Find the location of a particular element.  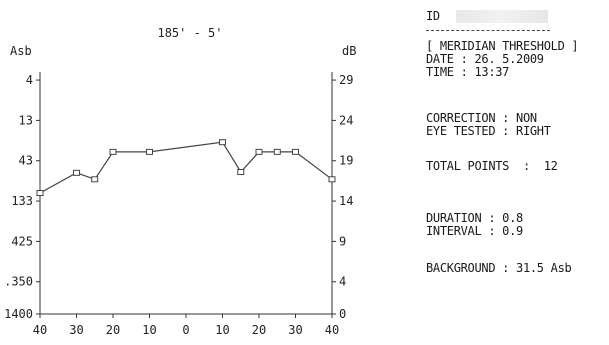

duration-line: DURATION : 0.8 is located at coordinates (474, 218).